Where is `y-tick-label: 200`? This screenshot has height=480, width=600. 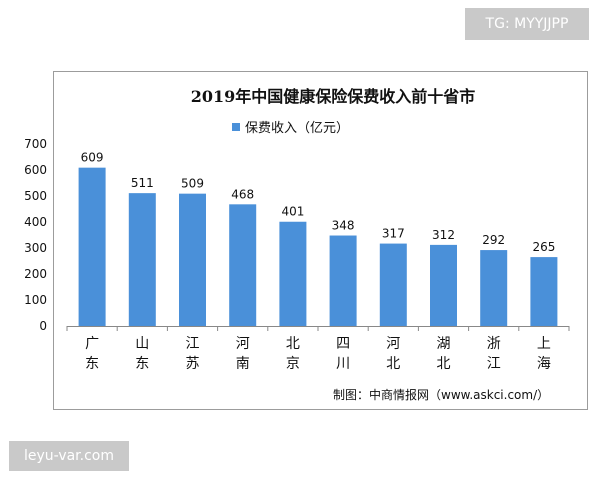
y-tick-label: 200 is located at coordinates (35, 274).